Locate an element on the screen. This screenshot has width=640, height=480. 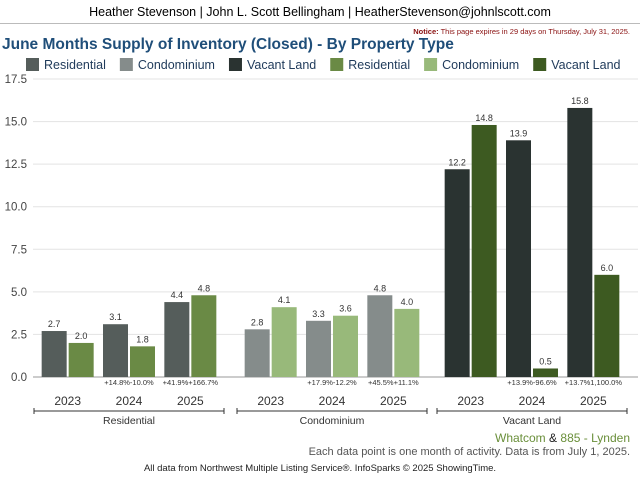
change-label: +13.7%1,100.0% is located at coordinates (594, 382).